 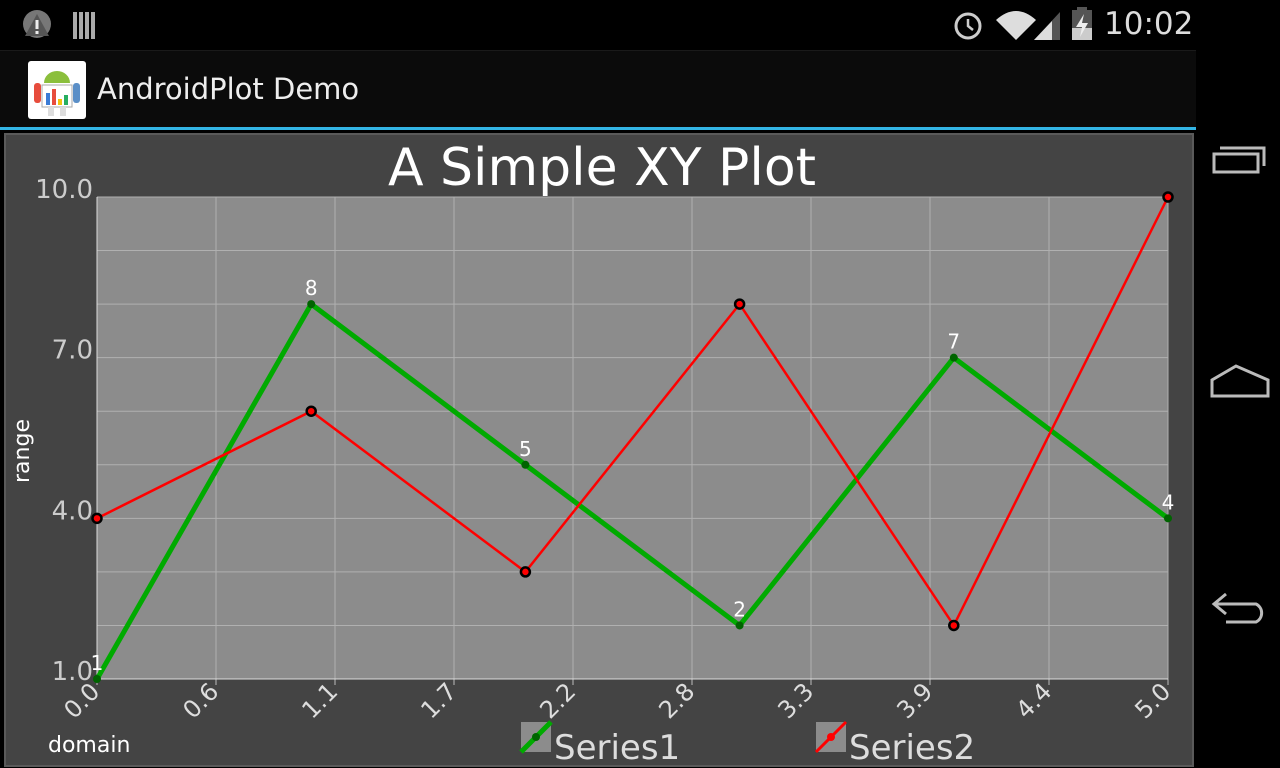 What do you see at coordinates (89, 745) in the screenshot?
I see `x-axis-label: domain` at bounding box center [89, 745].